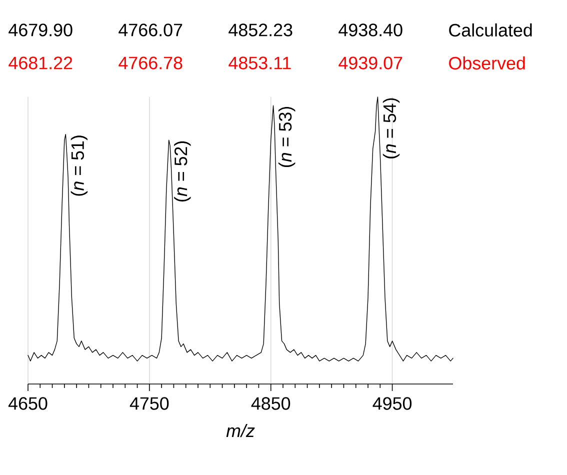 This screenshot has height=475, width=567. I want to click on x-axis-title: m/z, so click(240, 431).